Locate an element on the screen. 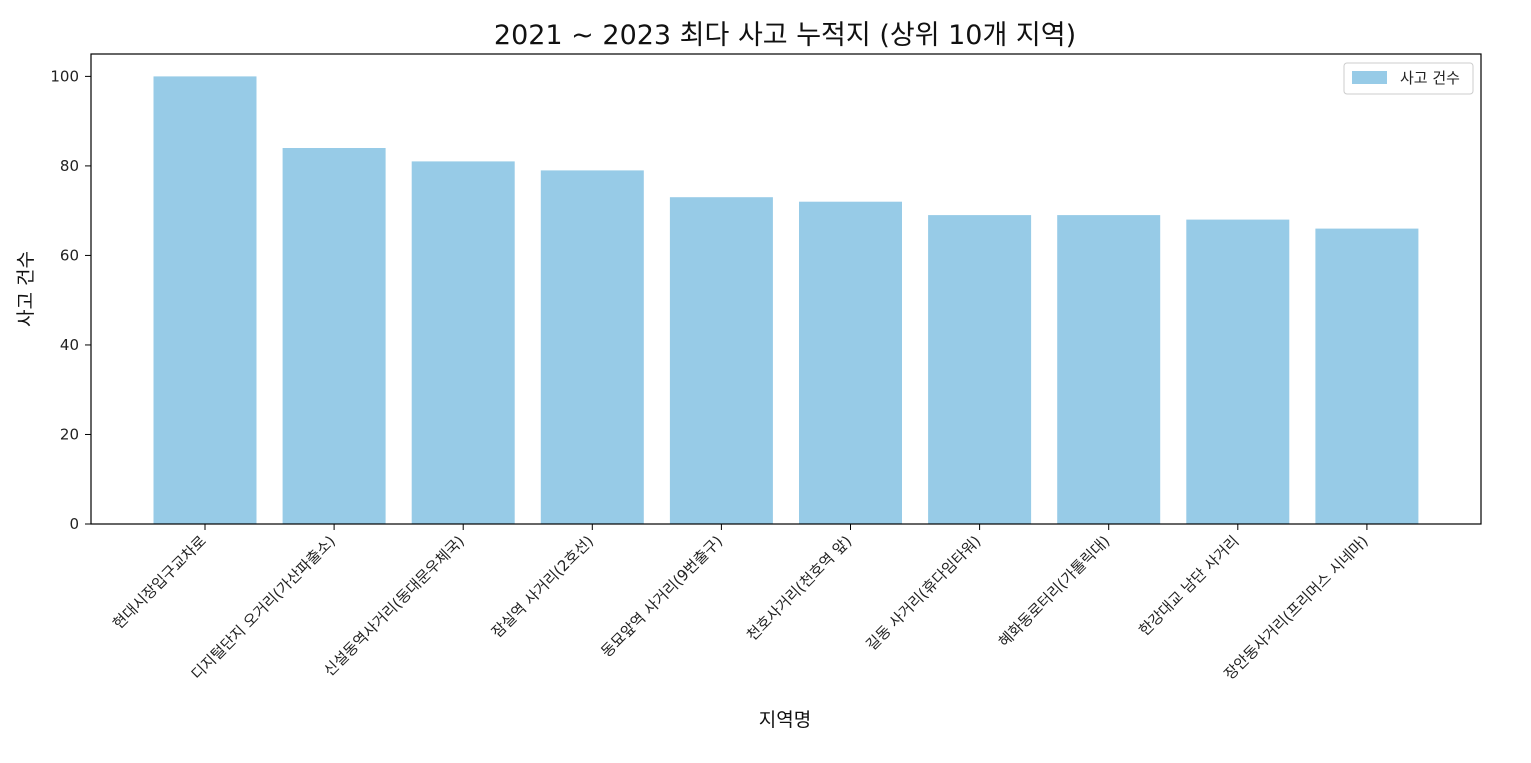 The width and height of the screenshot is (1531, 763). x-tick-label: 장안동사거리(프리머스 시네마) is located at coordinates (1295, 607).